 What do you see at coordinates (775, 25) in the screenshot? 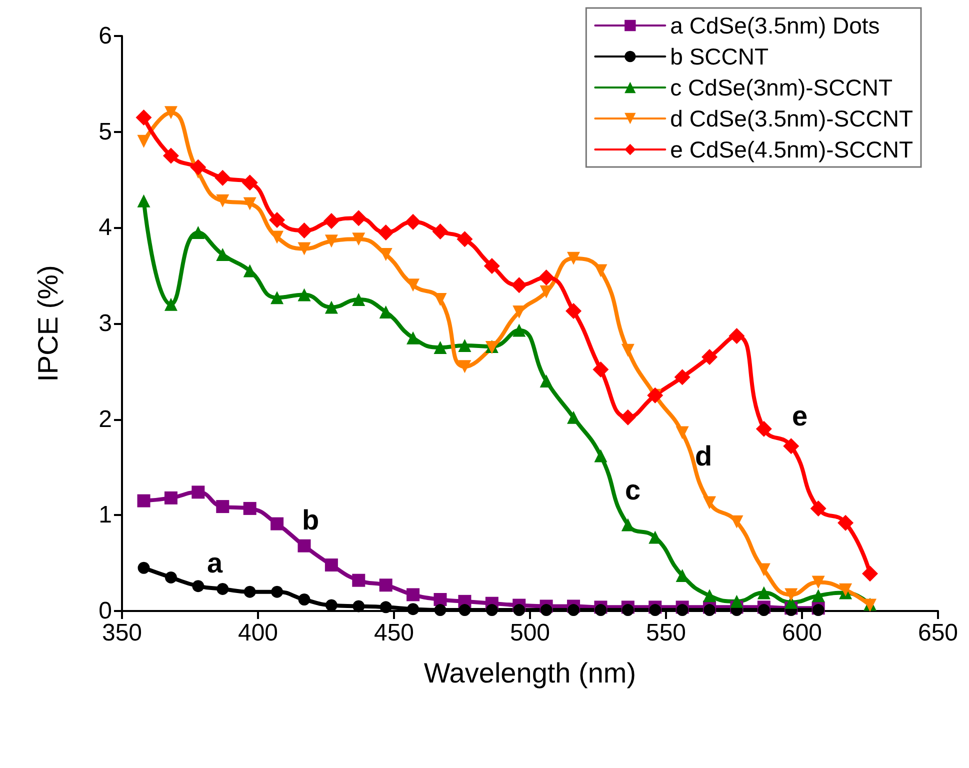
I see `legend-label: a CdSe(3.5nm) Dots` at bounding box center [775, 25].